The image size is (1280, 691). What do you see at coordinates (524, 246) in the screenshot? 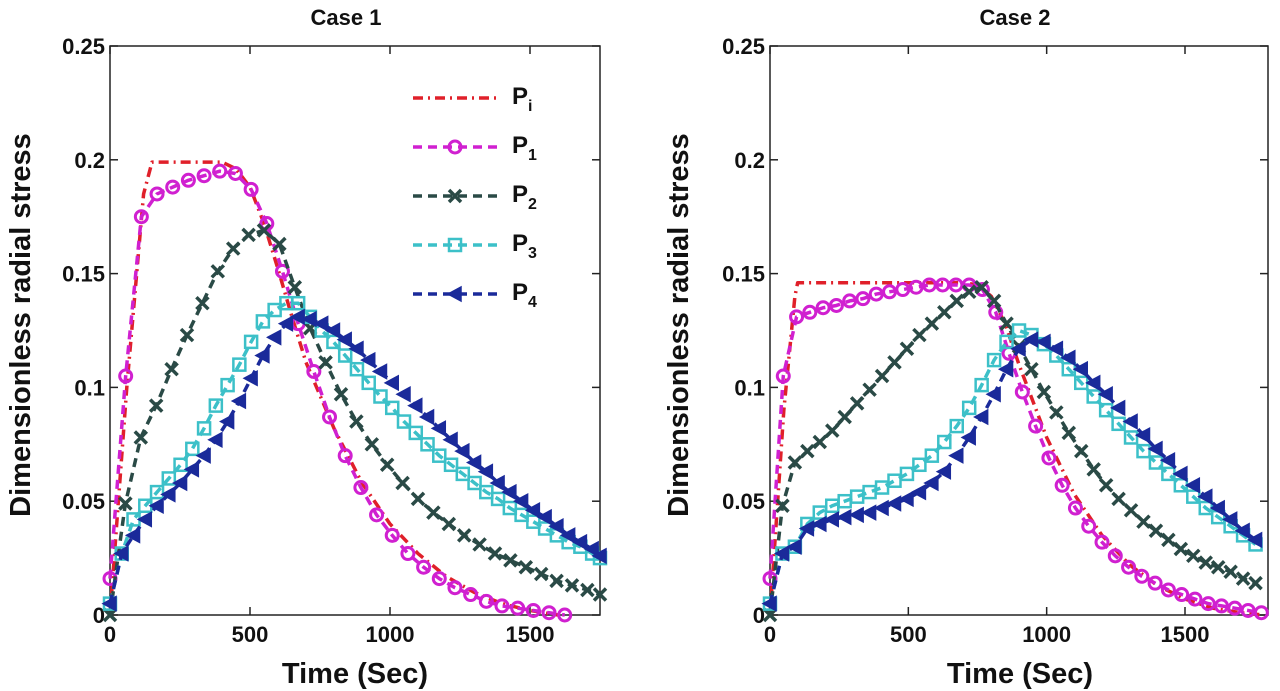
I see `legend-label: P3` at bounding box center [524, 246].